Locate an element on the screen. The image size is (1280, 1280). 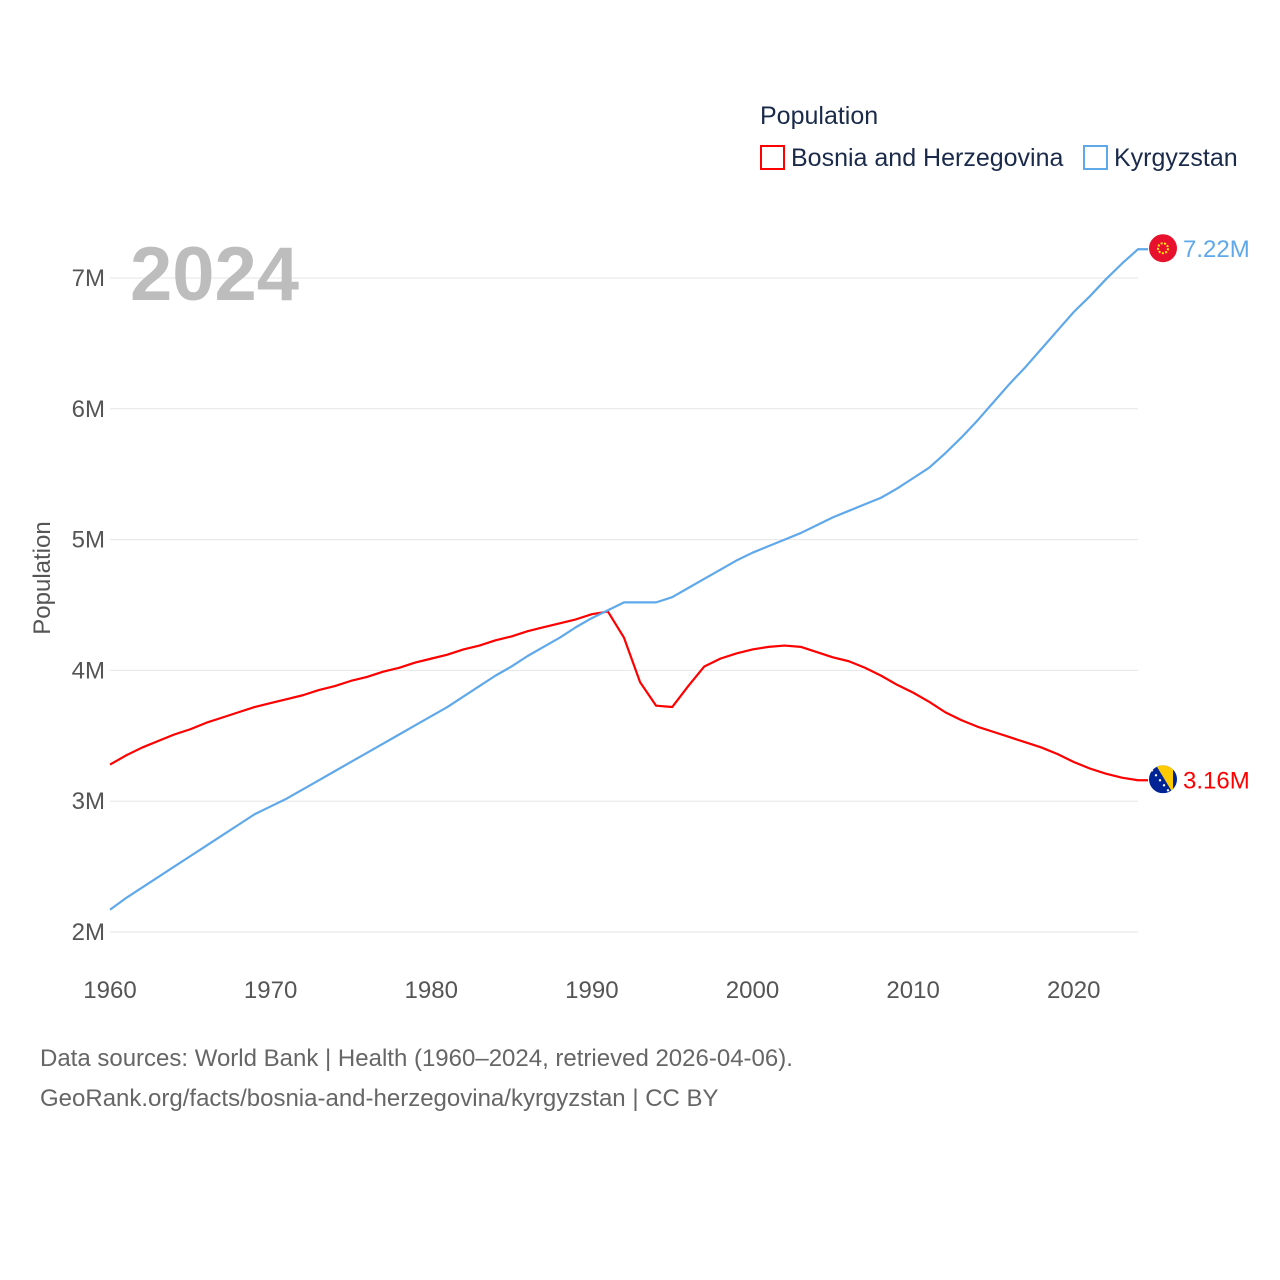
x-tick-label: 1990 is located at coordinates (591, 990).